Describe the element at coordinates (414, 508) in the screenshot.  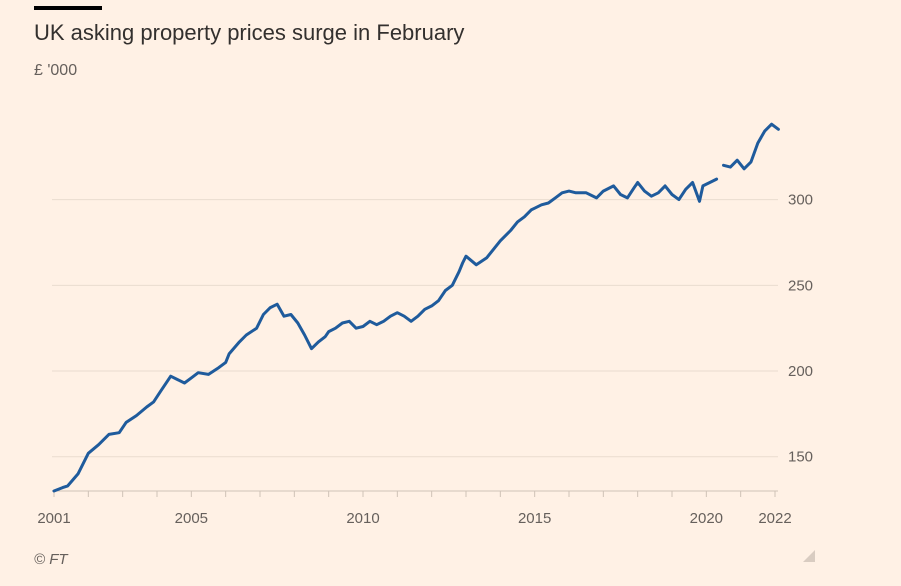
I see `x-axis: 2001 2005 2010 2015 2020 2022` at that location.